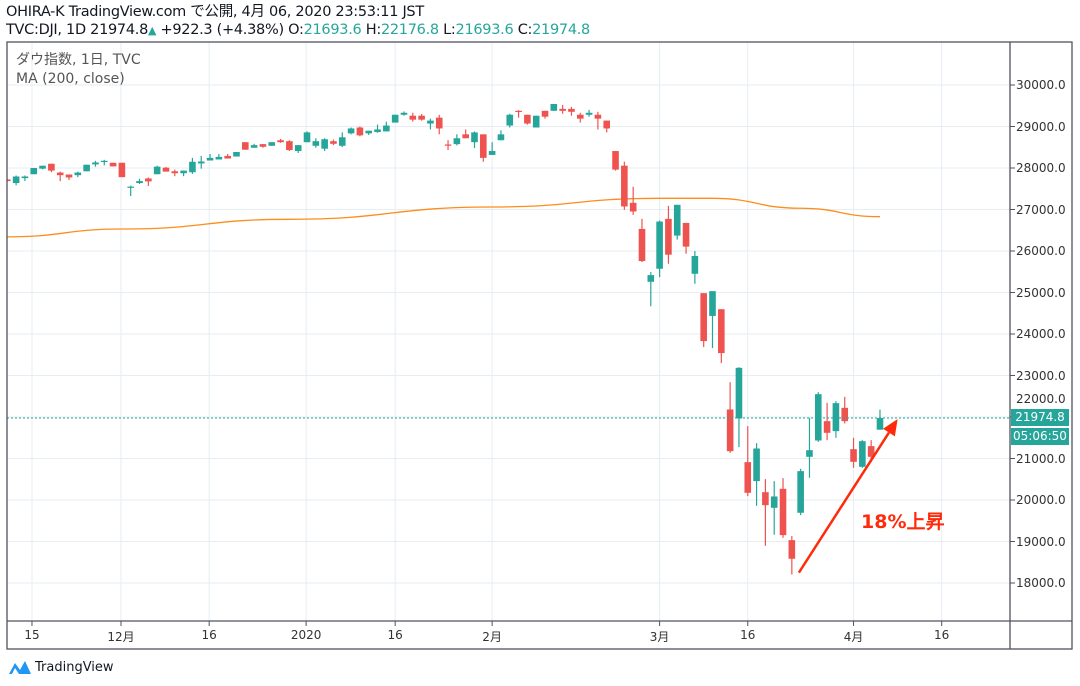  I want to click on indicator-legend: MA (200, close), so click(70, 79).